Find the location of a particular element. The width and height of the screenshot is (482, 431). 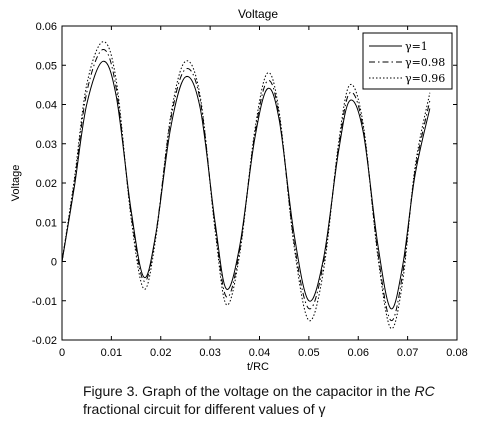

y-tick-label: -0.02 is located at coordinates (44, 341).